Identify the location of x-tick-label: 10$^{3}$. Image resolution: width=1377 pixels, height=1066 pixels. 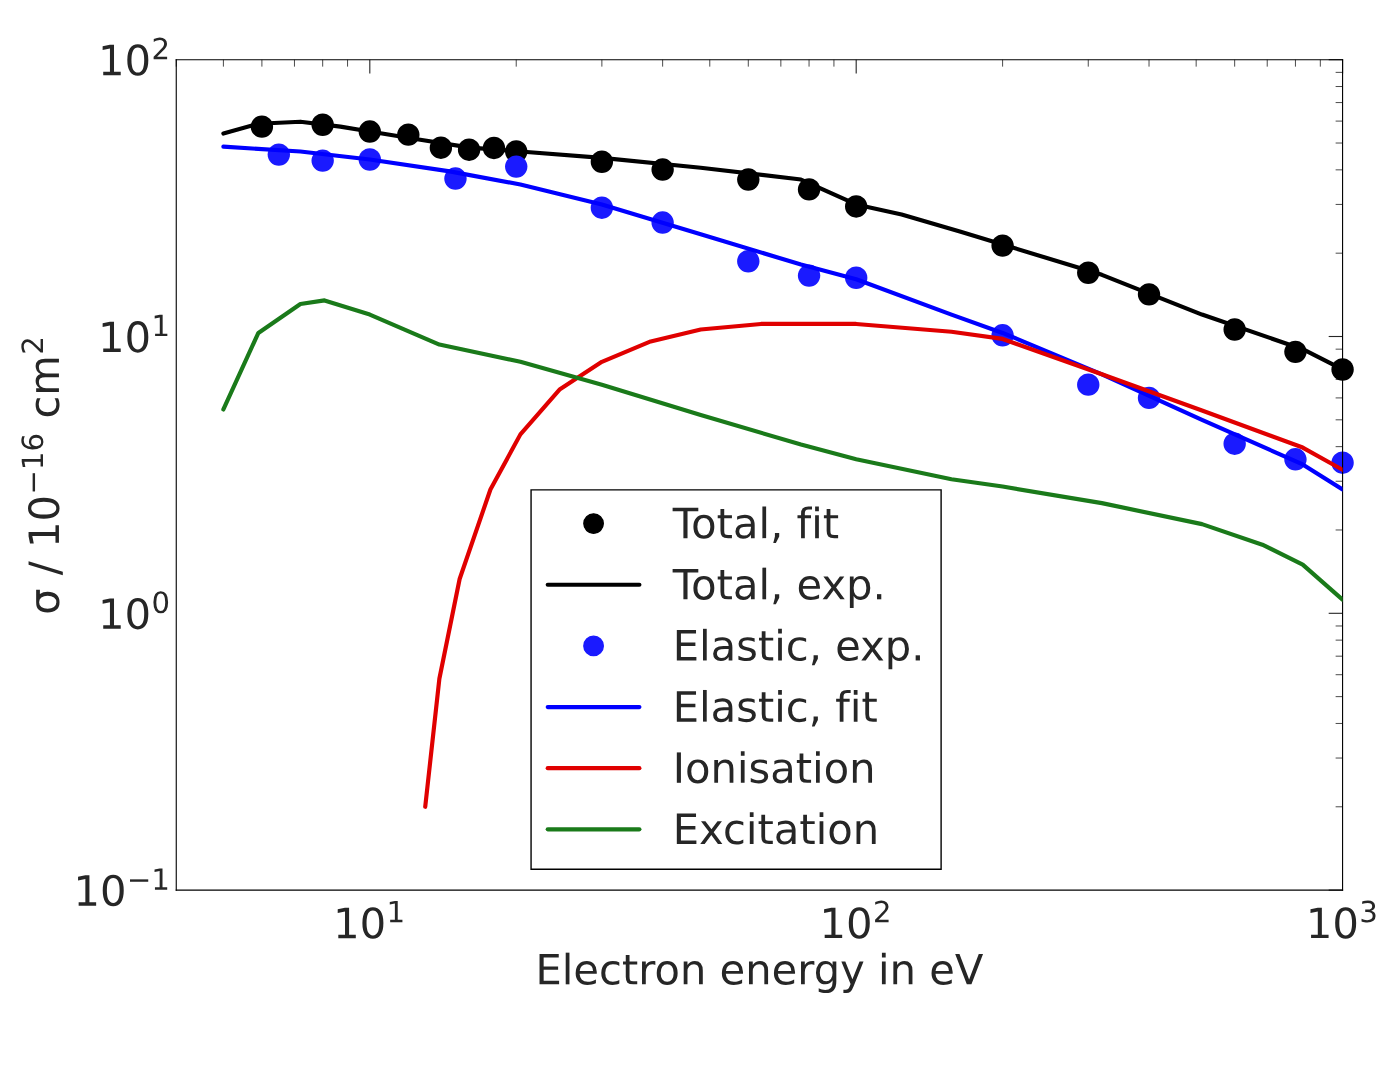
(1343, 919).